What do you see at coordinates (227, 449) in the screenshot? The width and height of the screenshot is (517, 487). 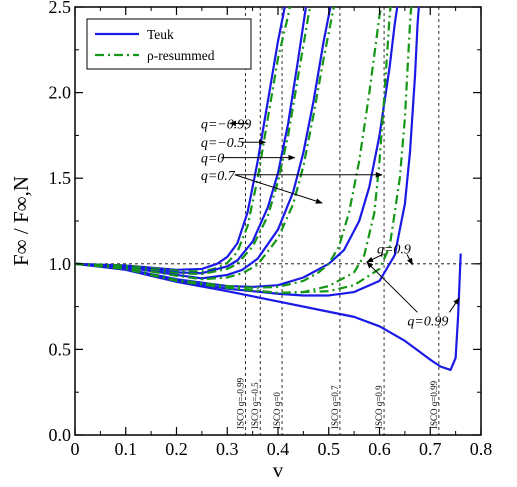 I see `x-tick-label-3: 0.3` at bounding box center [227, 449].